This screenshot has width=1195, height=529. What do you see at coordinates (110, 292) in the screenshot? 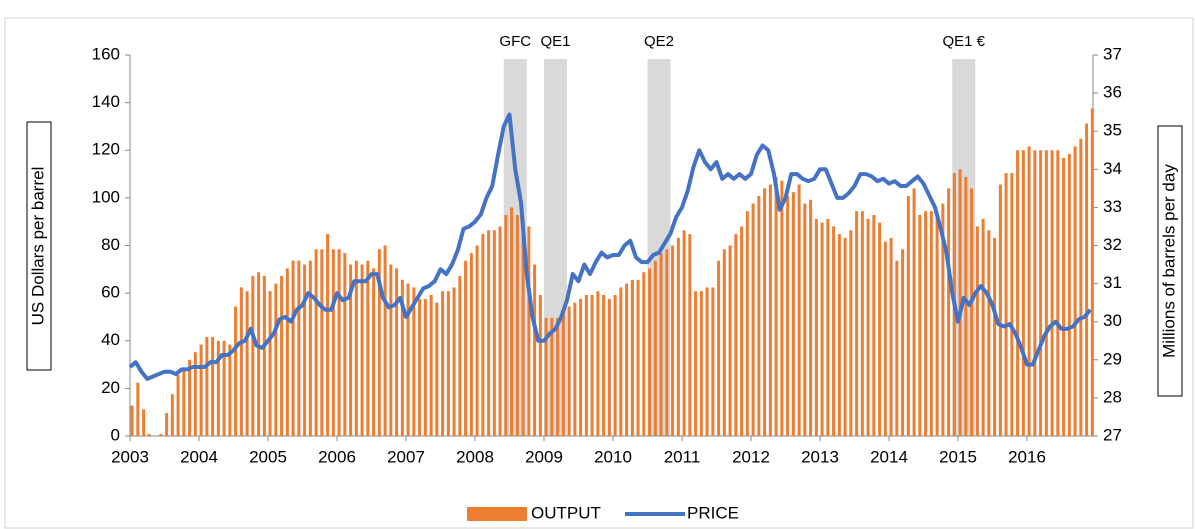
I see `y-tick-label: 60` at bounding box center [110, 292].